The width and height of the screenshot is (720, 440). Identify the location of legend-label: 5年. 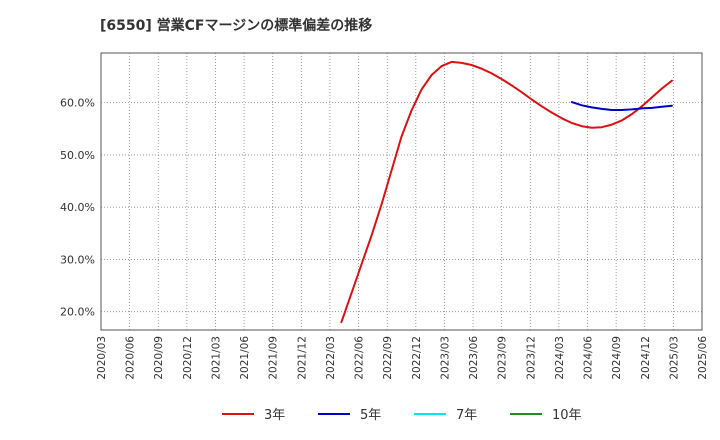
(370, 415).